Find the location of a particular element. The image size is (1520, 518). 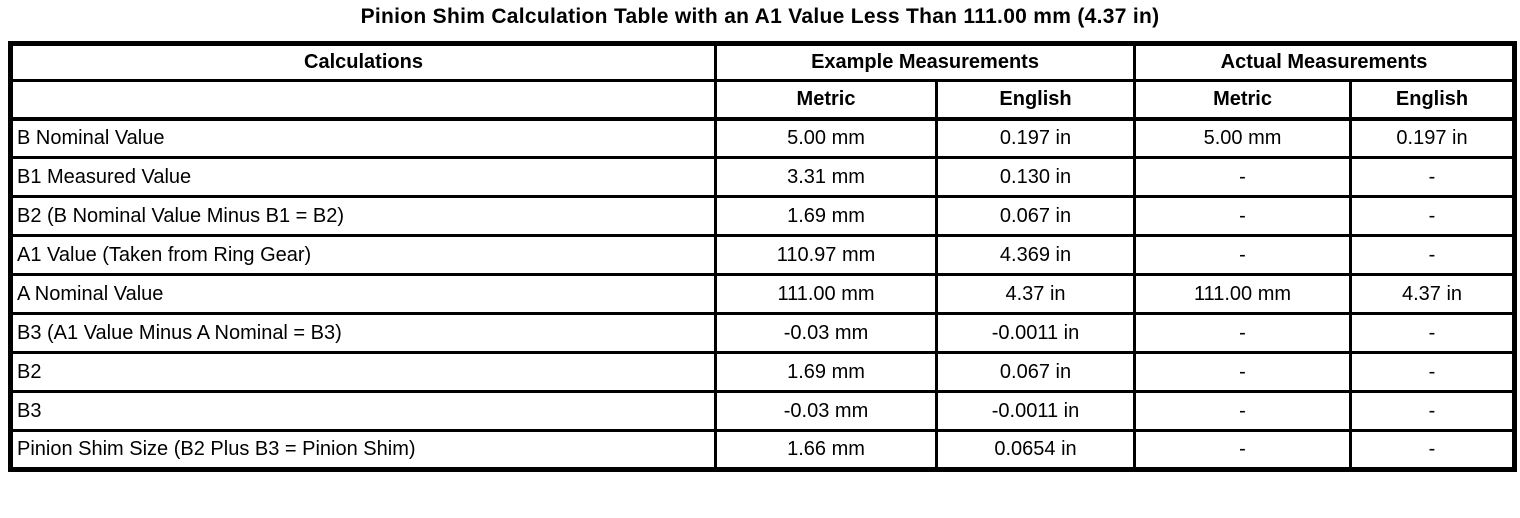

row-label: A1 Value (Taken from Ring Gear) is located at coordinates (363, 255).